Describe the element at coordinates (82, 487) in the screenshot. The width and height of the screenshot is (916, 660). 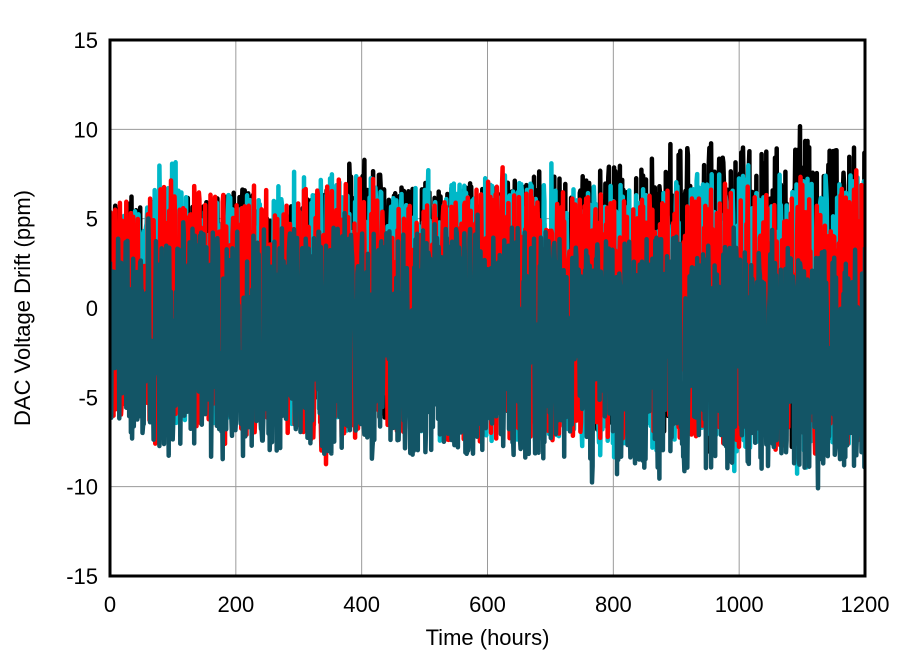
I see `y-tick-label: -10` at that location.